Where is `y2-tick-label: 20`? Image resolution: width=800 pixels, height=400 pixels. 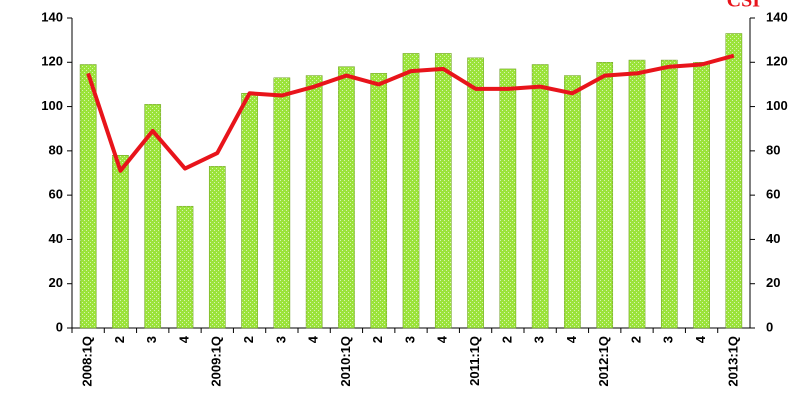
y2-tick-label: 20 is located at coordinates (773, 282).